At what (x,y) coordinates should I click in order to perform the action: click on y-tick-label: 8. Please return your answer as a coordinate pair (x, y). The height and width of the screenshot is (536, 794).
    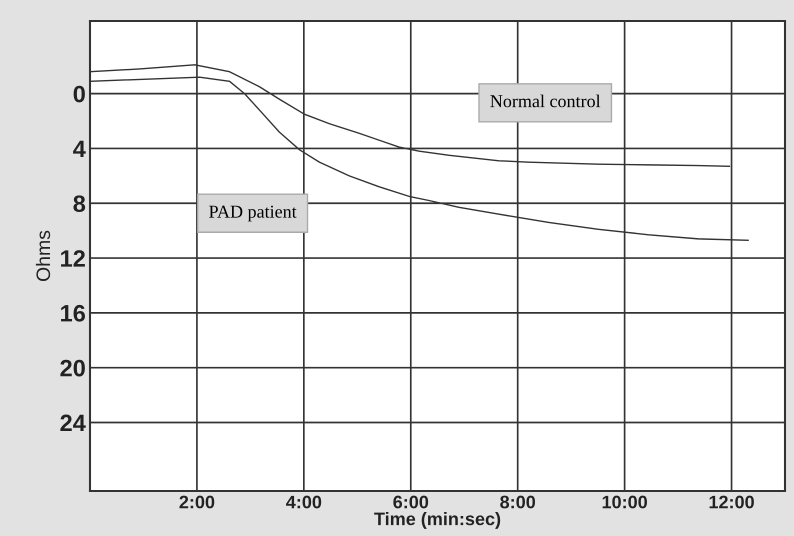
    Looking at the image, I should click on (79, 203).